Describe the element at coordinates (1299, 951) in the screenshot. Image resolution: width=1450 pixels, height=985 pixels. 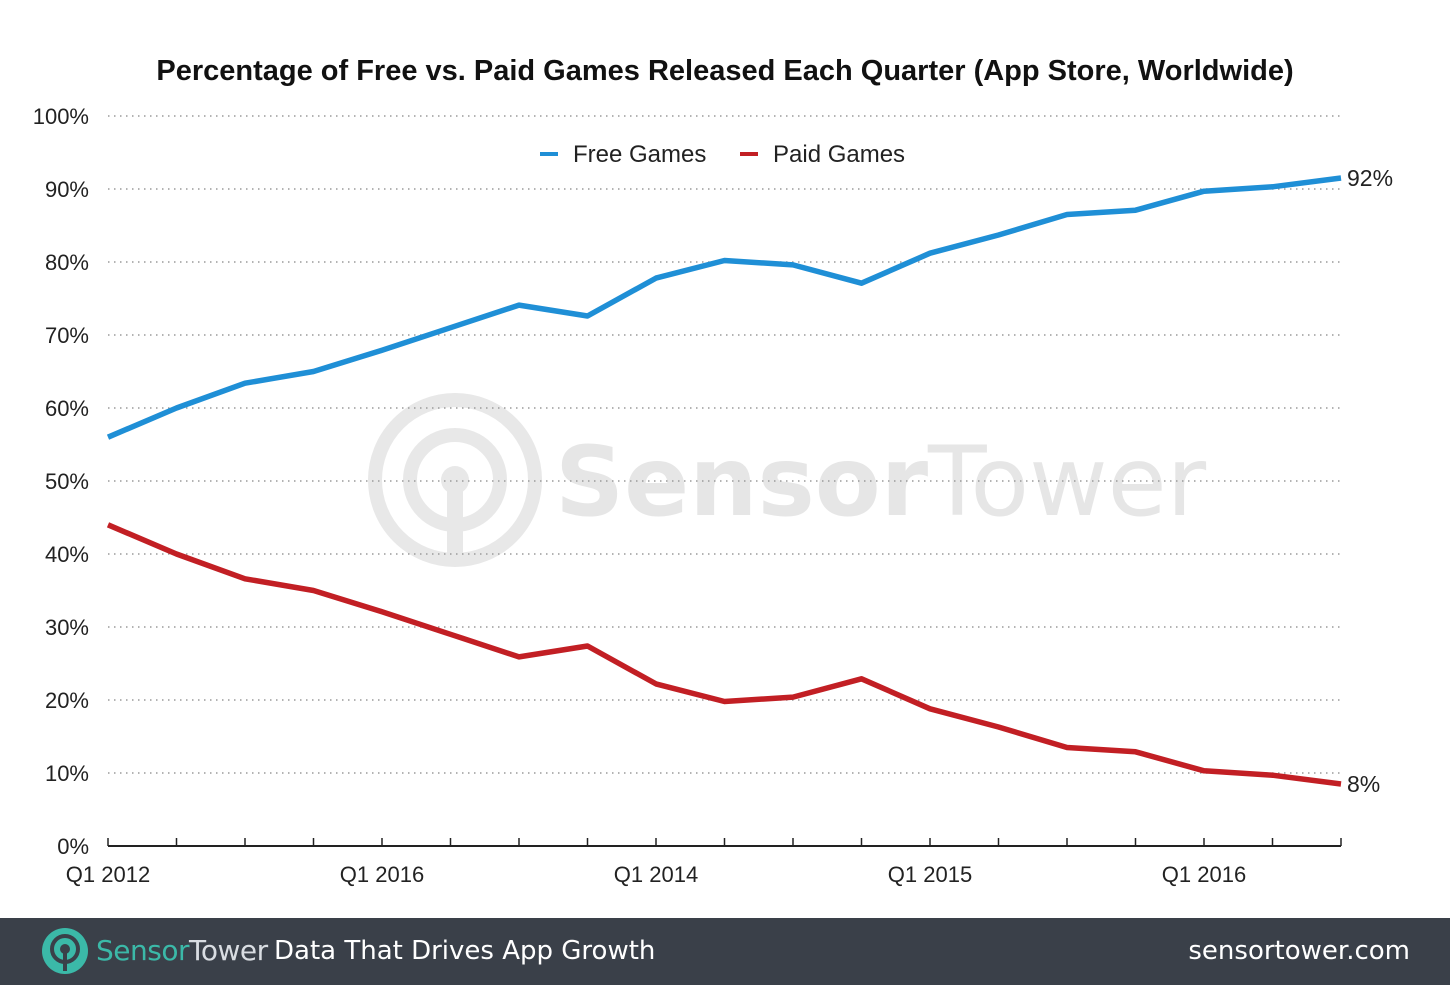
I see `footer-site-link: sensortower.com` at that location.